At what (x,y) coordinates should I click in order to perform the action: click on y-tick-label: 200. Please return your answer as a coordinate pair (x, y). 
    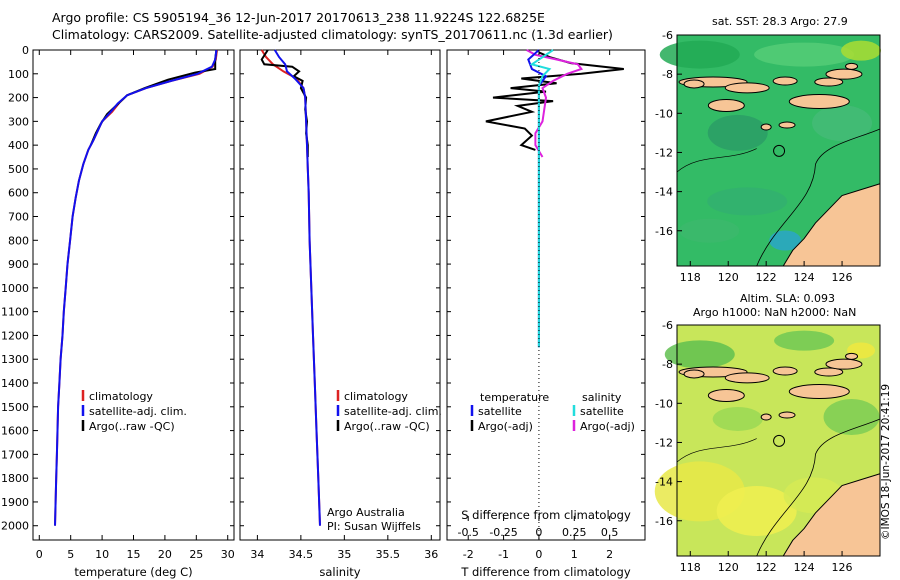
    Looking at the image, I should click on (18, 98).